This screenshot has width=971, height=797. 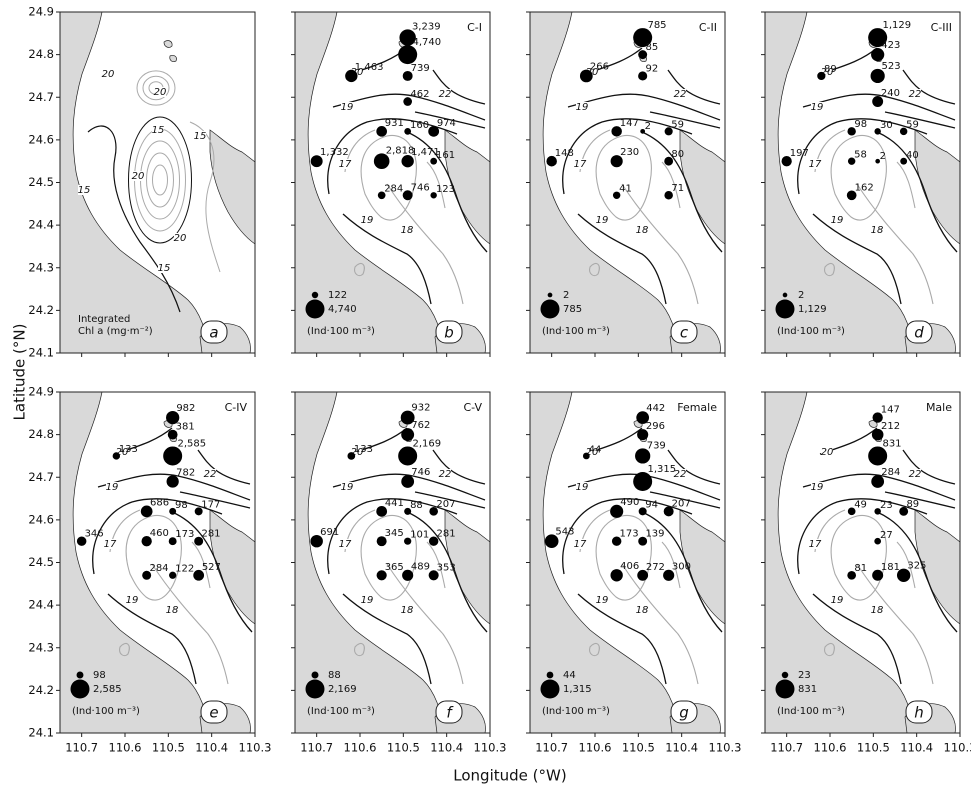 I want to click on x-tick-label: 110.6, so click(x=830, y=748).